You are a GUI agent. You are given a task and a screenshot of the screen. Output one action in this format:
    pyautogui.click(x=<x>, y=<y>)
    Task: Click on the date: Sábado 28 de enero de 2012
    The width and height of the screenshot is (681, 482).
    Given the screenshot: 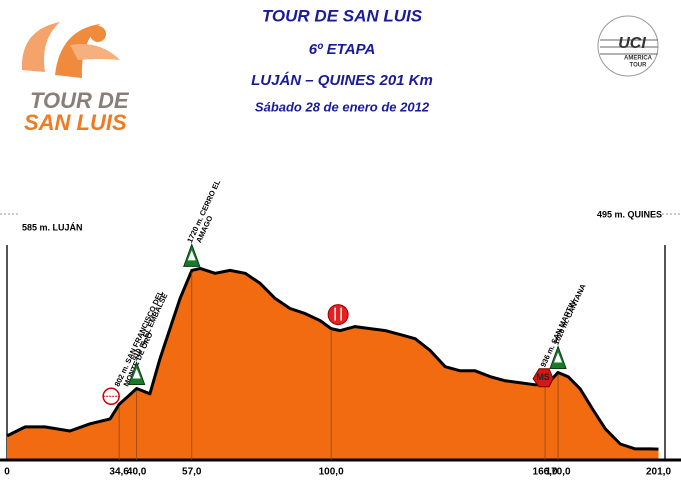 What is the action you would take?
    pyautogui.click(x=342, y=106)
    